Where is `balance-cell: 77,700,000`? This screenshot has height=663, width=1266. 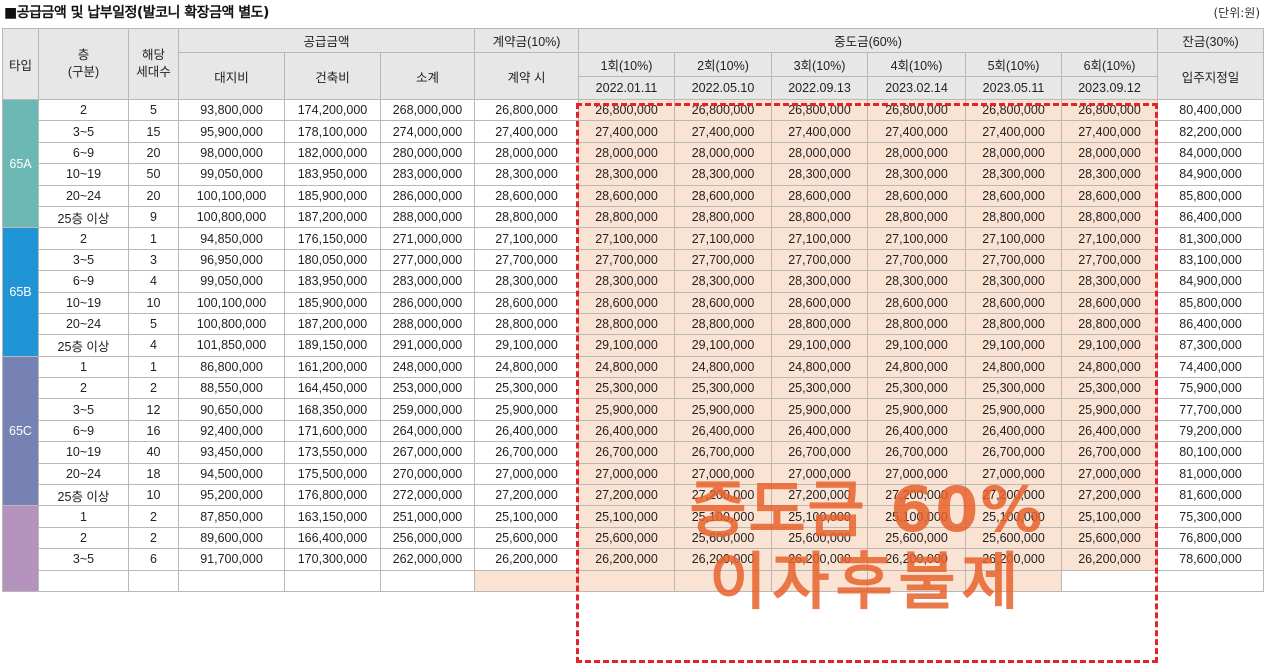 balance-cell: 77,700,000 is located at coordinates (1210, 409).